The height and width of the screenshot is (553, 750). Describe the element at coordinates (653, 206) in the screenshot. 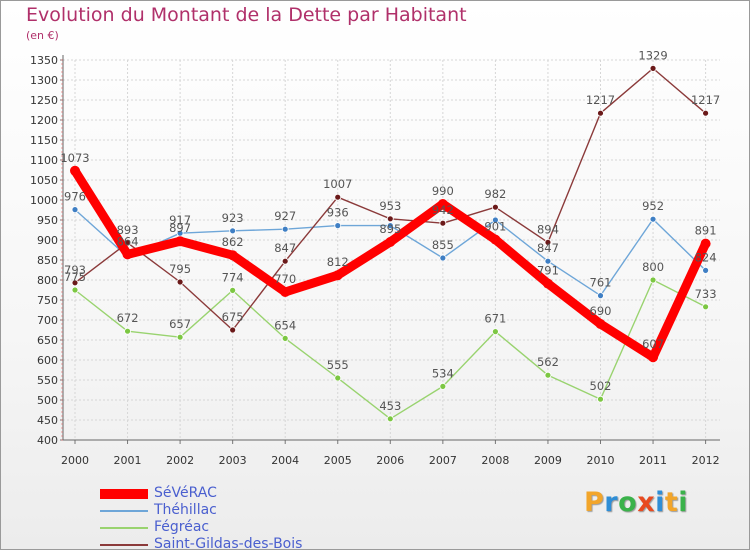

I see `data-label: 952` at that location.